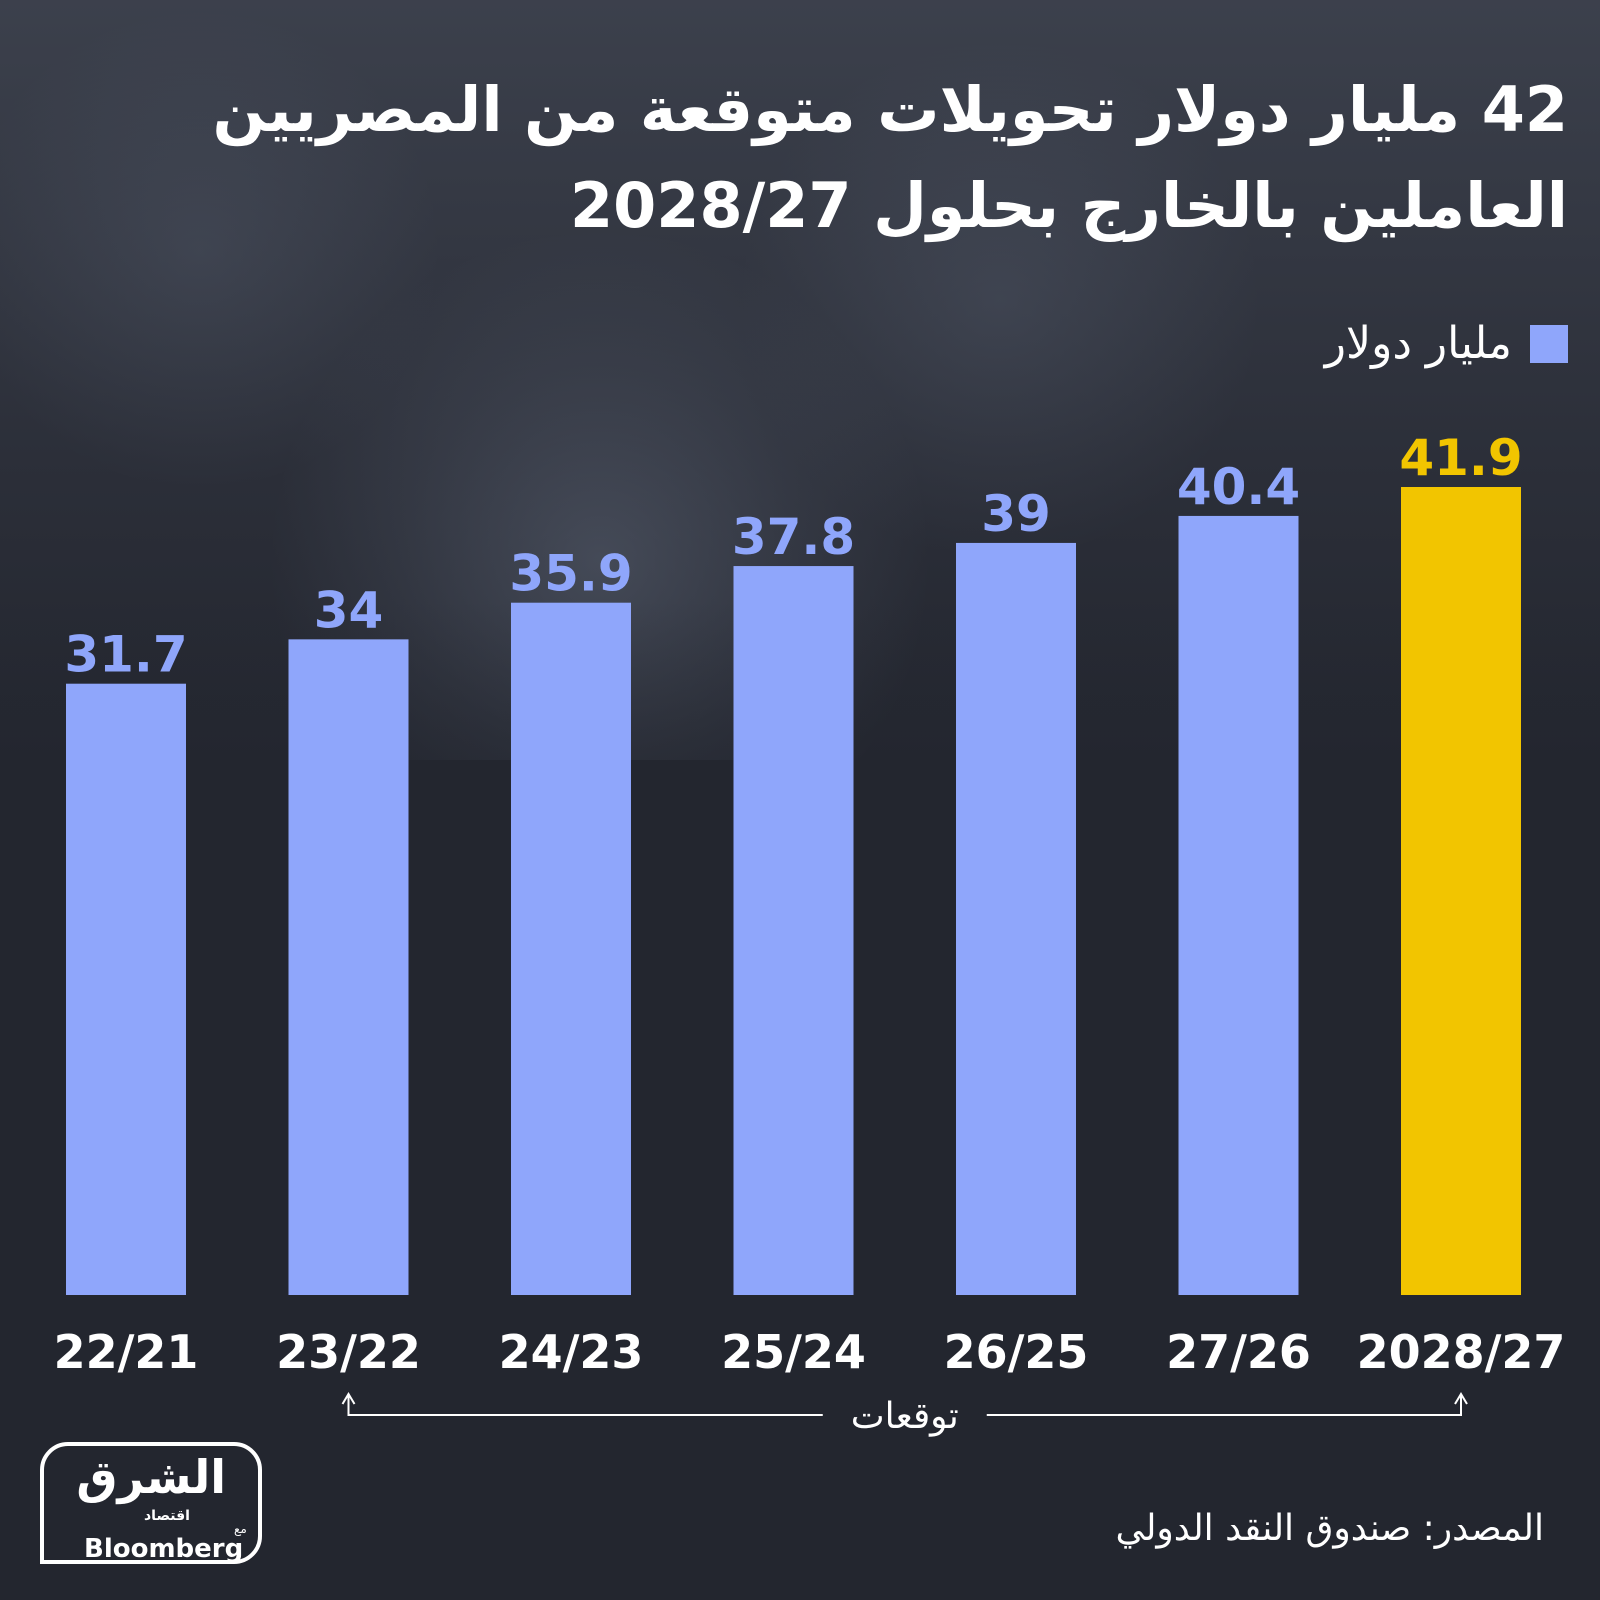 The image size is (1600, 1600). What do you see at coordinates (1329, 1528) in the screenshot?
I see `source-note: المصدر: صندوق النقد الدولي` at bounding box center [1329, 1528].